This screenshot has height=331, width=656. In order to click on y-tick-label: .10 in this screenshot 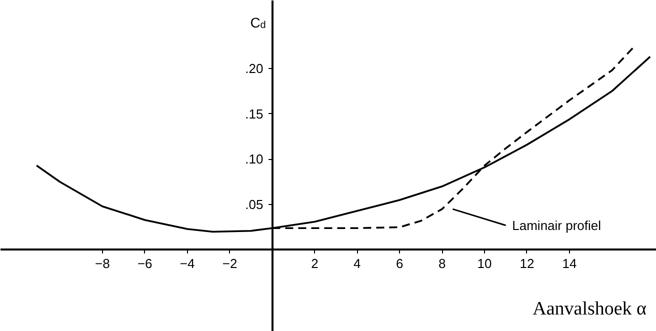, I will do `click(254, 159)`.